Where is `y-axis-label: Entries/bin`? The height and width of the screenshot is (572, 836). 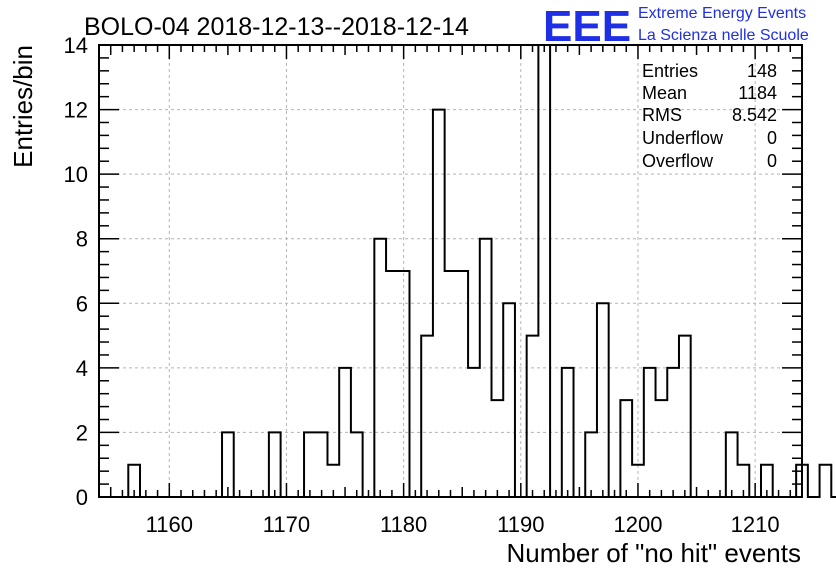
y-axis-label: Entries/bin is located at coordinates (23, 106).